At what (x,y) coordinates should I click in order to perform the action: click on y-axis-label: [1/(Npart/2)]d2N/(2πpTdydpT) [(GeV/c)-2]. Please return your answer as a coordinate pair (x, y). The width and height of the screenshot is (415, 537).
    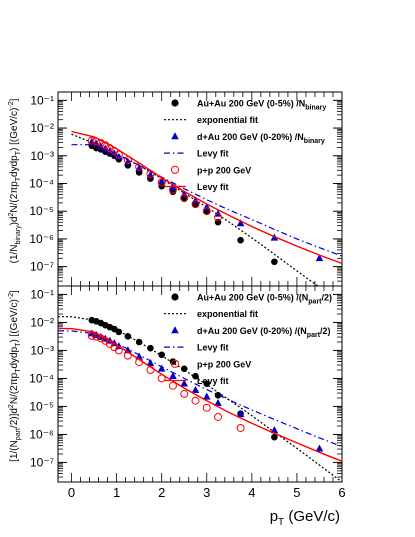
    Looking at the image, I should click on (15, 376).